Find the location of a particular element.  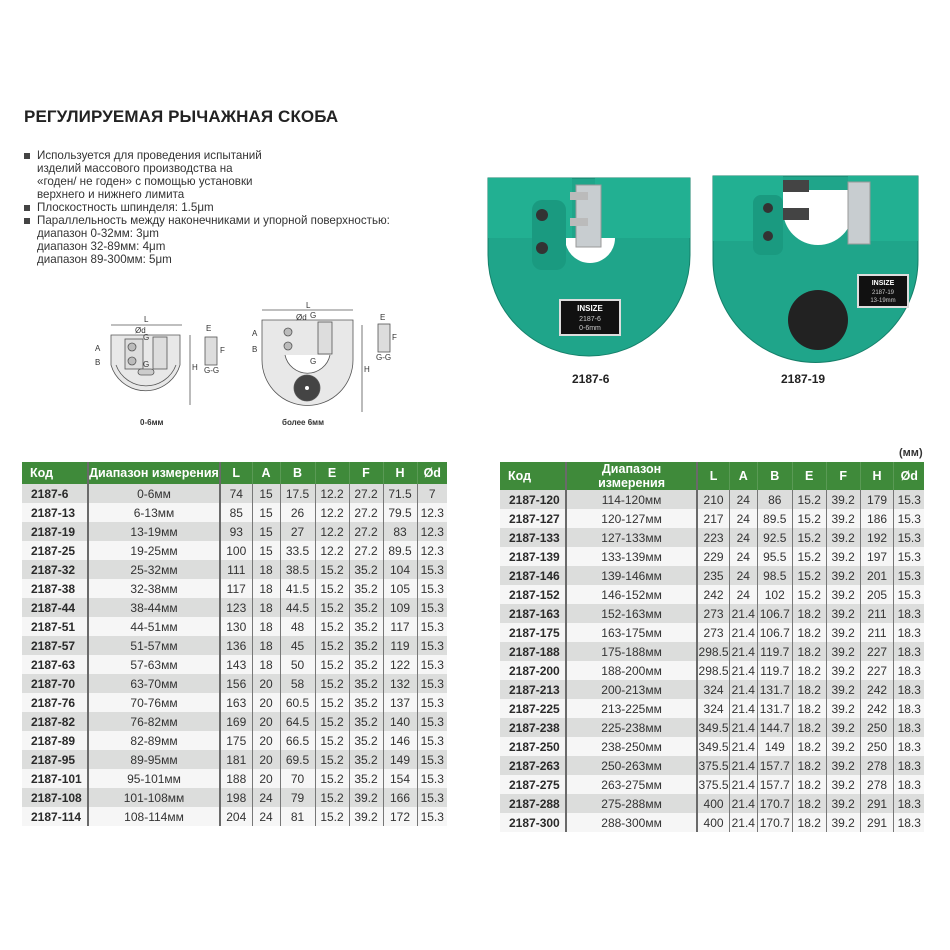

gauge-inner-arc is located at coordinates (146, 375).